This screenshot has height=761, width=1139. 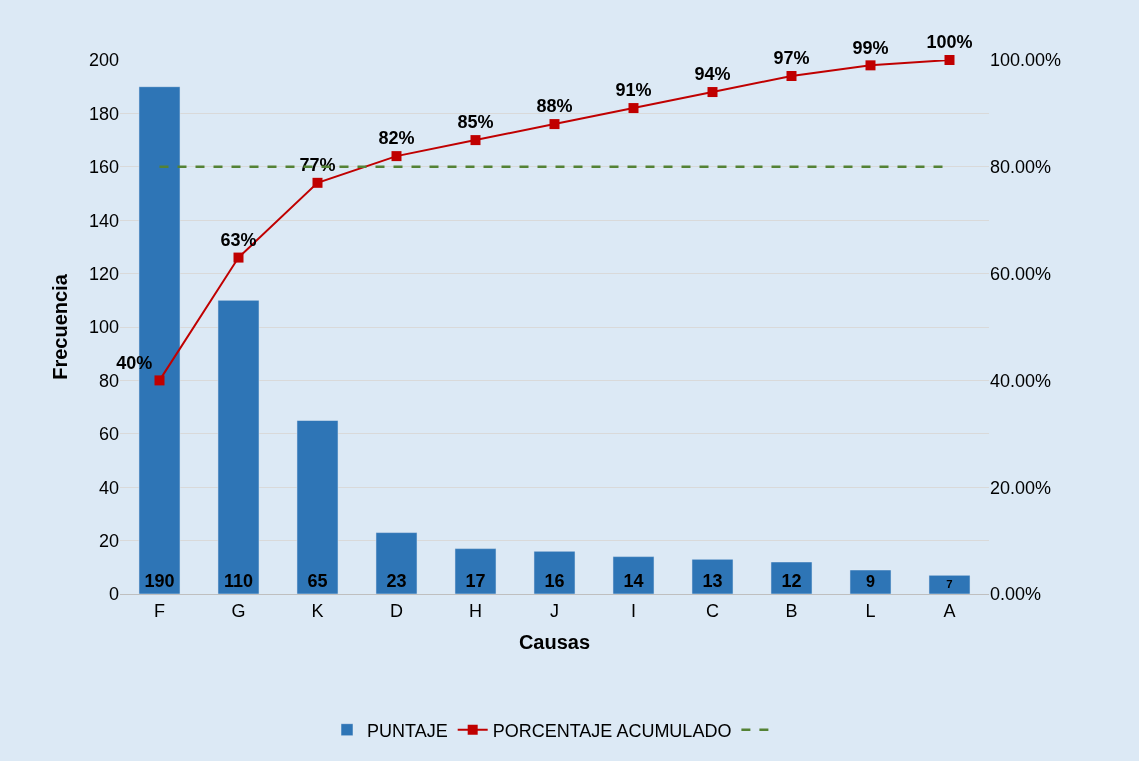 What do you see at coordinates (60, 326) in the screenshot?
I see `y-axis-title: Frecuencia` at bounding box center [60, 326].